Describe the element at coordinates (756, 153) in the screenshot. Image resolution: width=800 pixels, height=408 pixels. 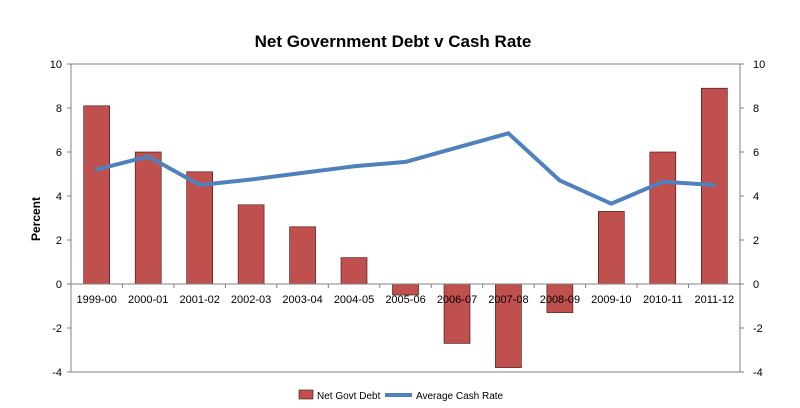
I see `y-right-tick-label-6: 6` at that location.